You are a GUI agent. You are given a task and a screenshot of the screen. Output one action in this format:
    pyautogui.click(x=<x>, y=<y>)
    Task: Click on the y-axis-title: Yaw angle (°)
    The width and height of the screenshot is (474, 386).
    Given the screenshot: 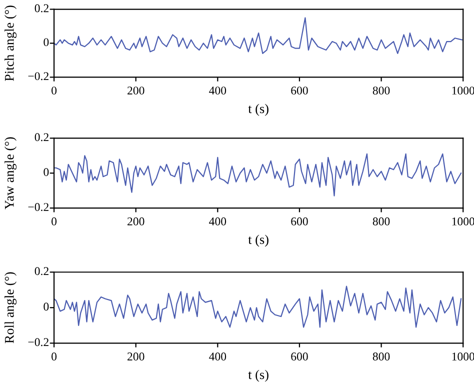 What is the action you would take?
    pyautogui.click(x=10, y=173)
    